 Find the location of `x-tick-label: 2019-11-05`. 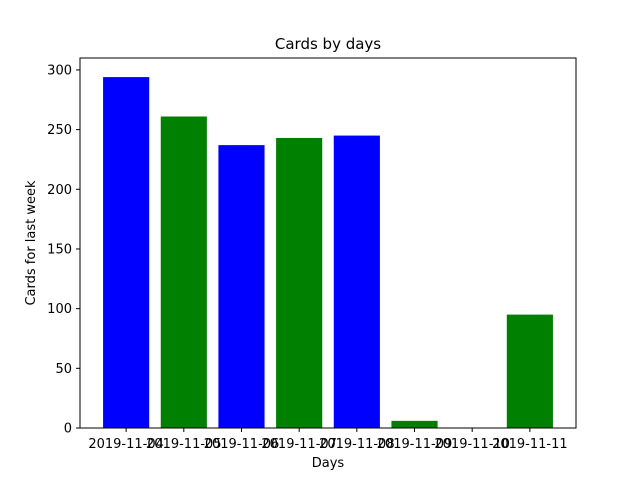

x-tick-label: 2019-11-05 is located at coordinates (184, 444).